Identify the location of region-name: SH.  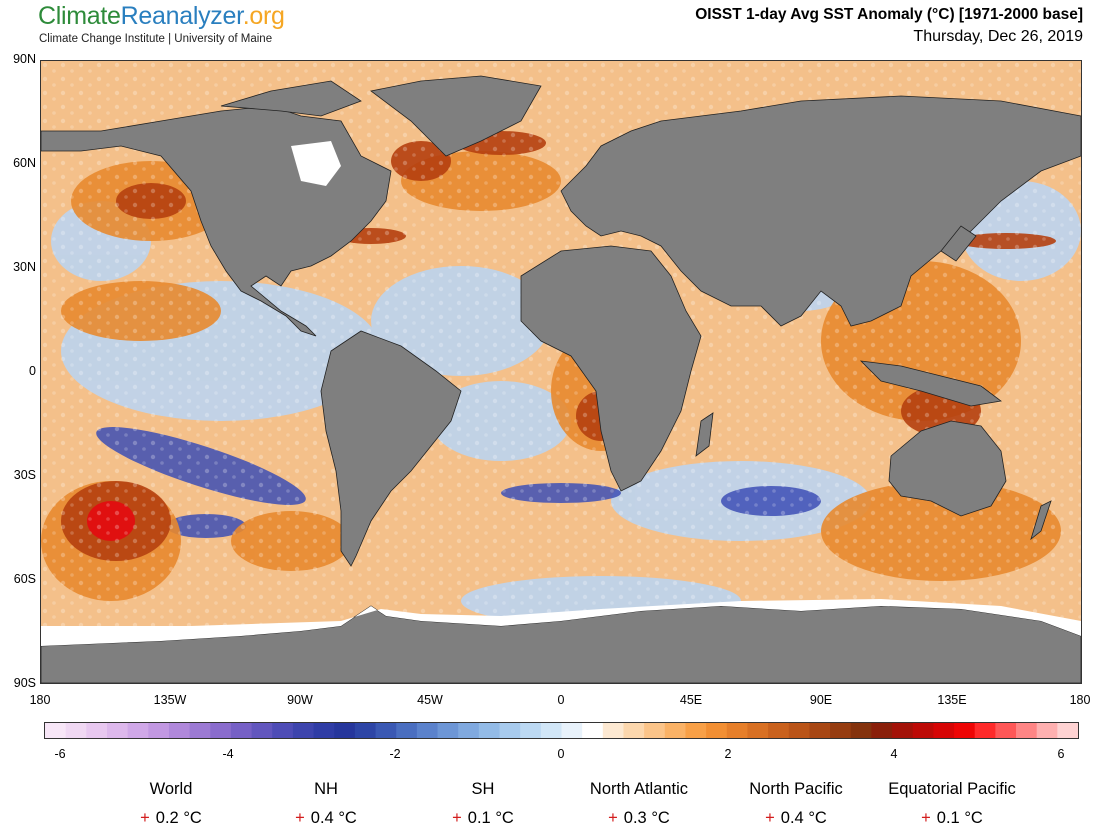
(483, 789).